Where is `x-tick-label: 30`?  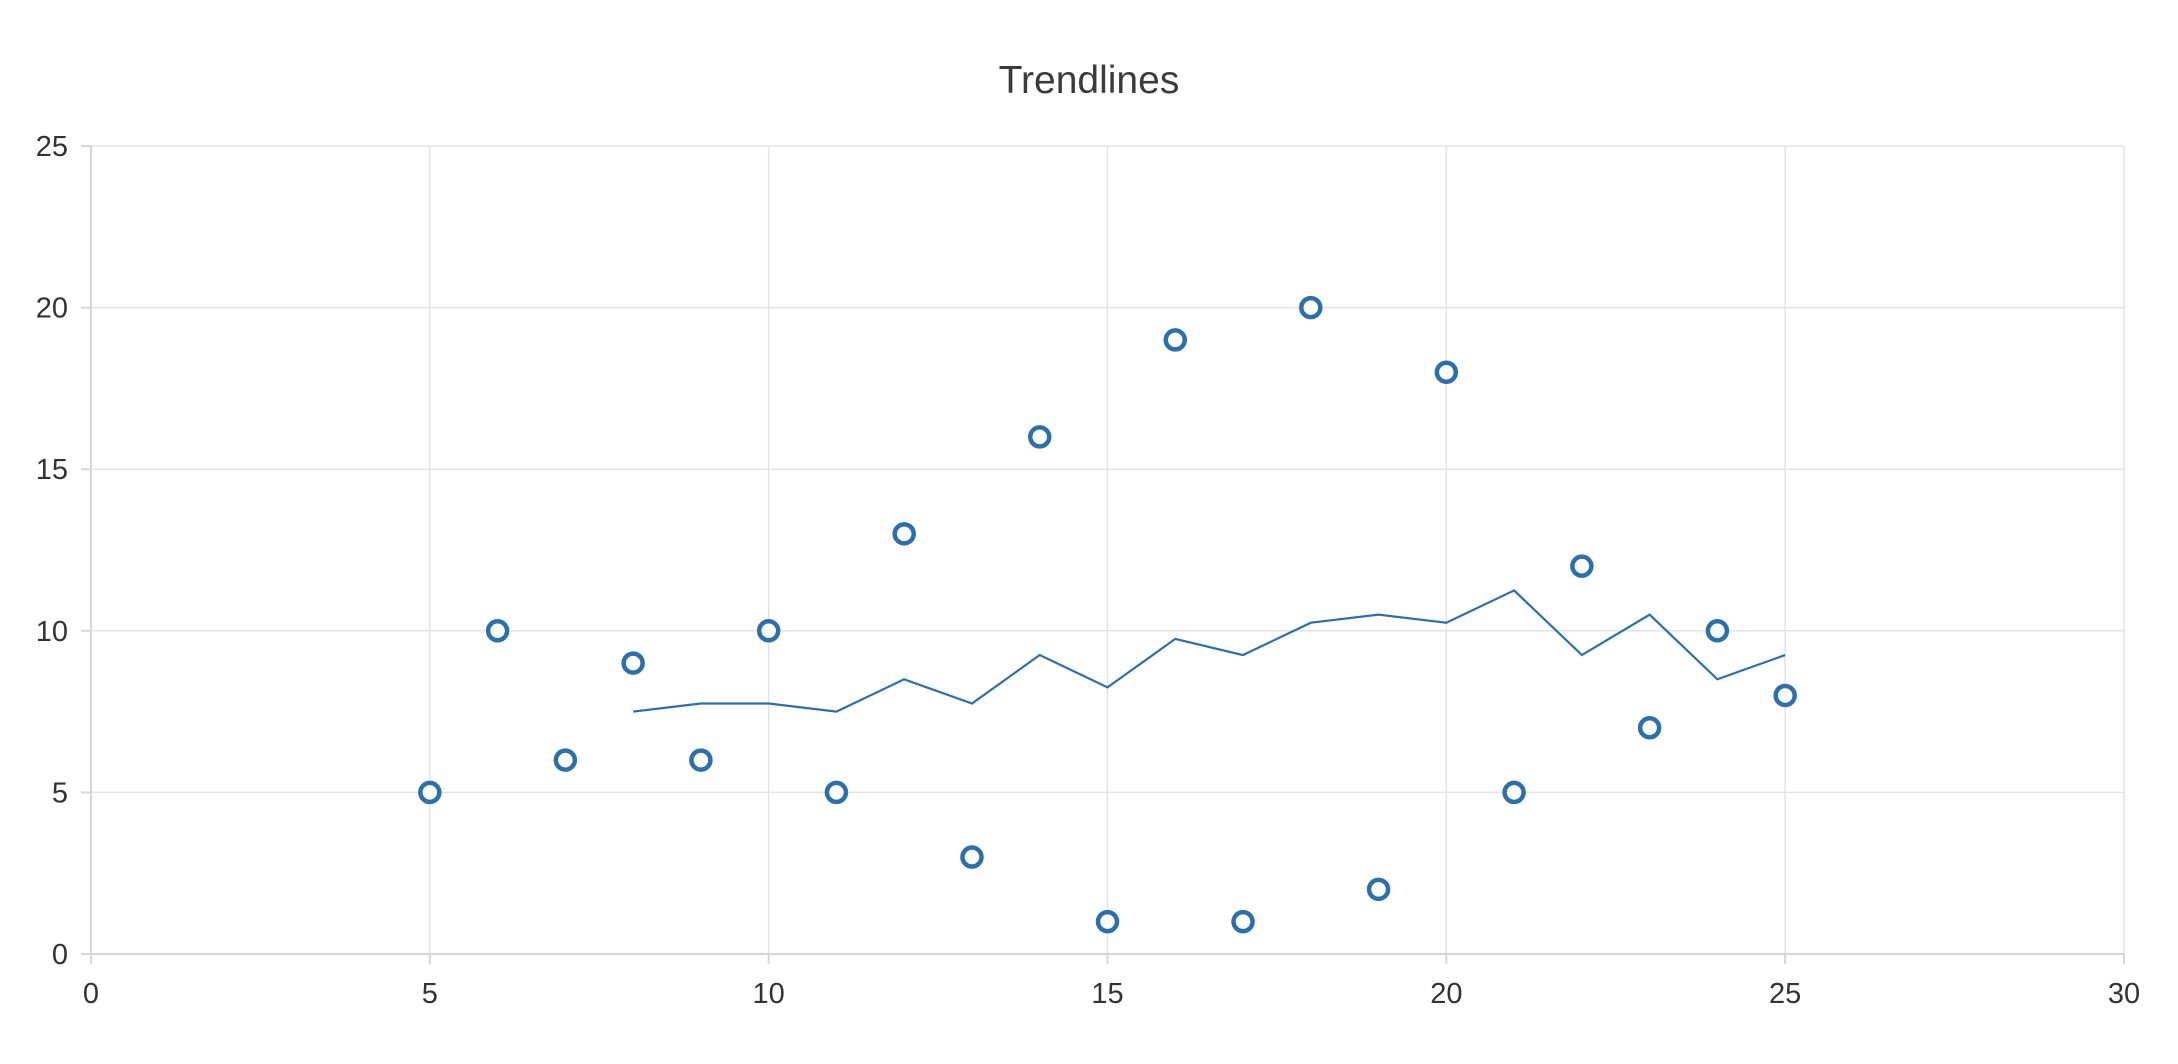 x-tick-label: 30 is located at coordinates (2124, 994).